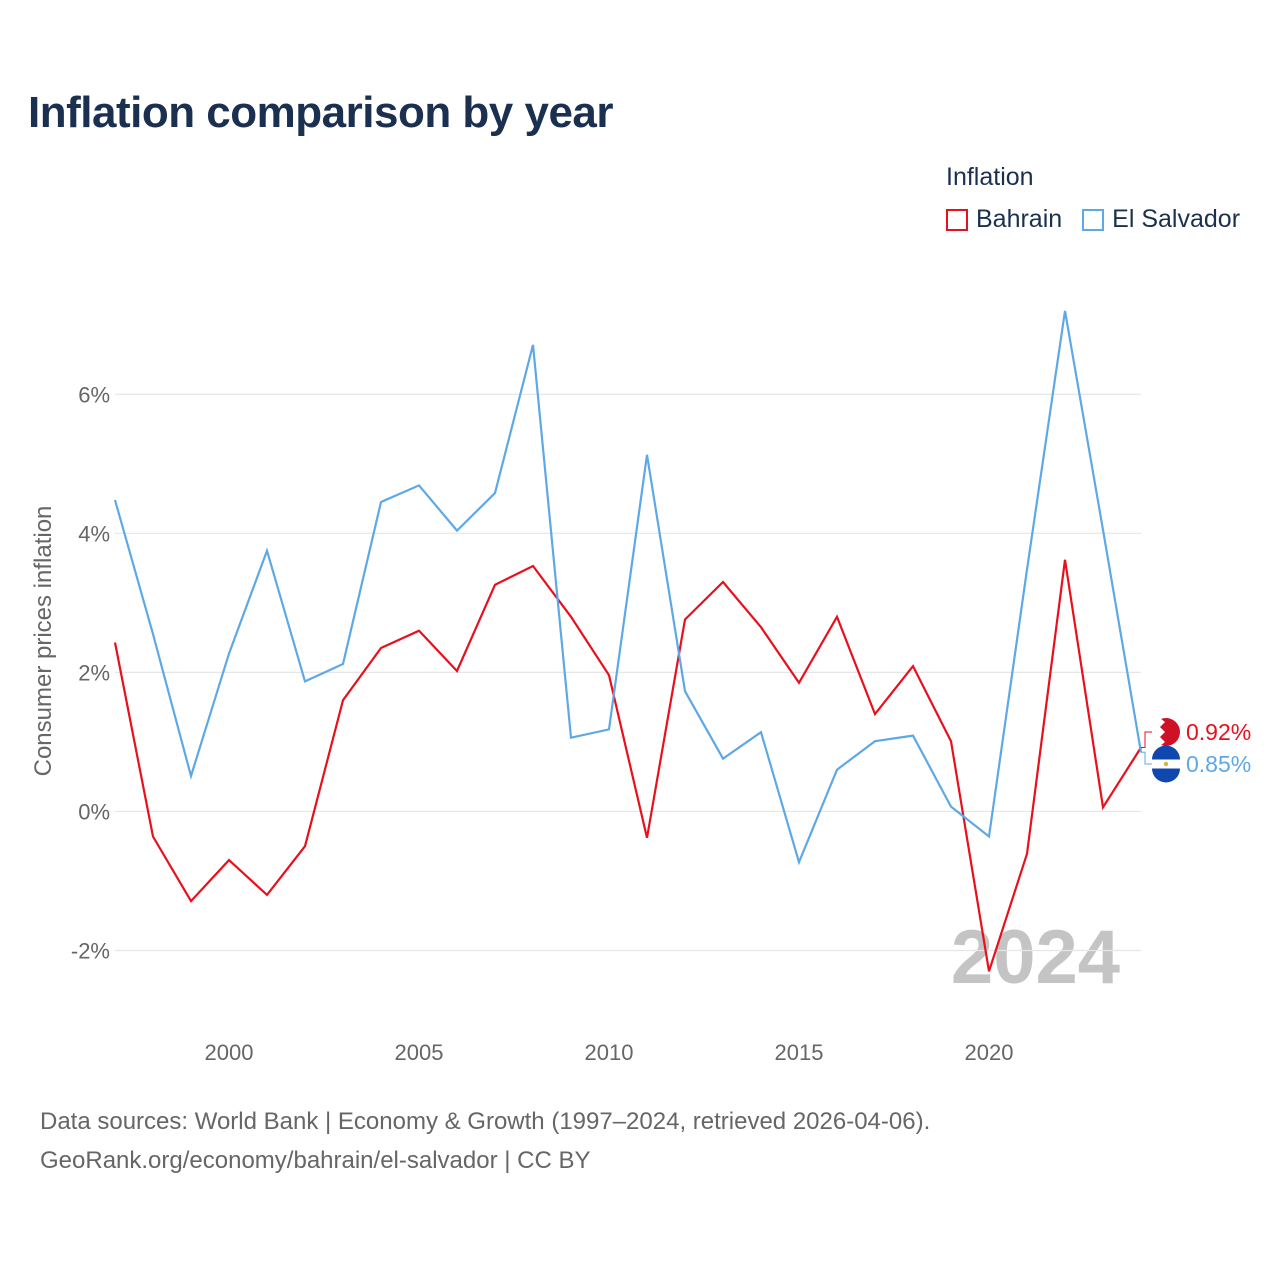 Image resolution: width=1280 pixels, height=1280 pixels. Describe the element at coordinates (94, 811) in the screenshot. I see `y-tick-label: 0%` at that location.